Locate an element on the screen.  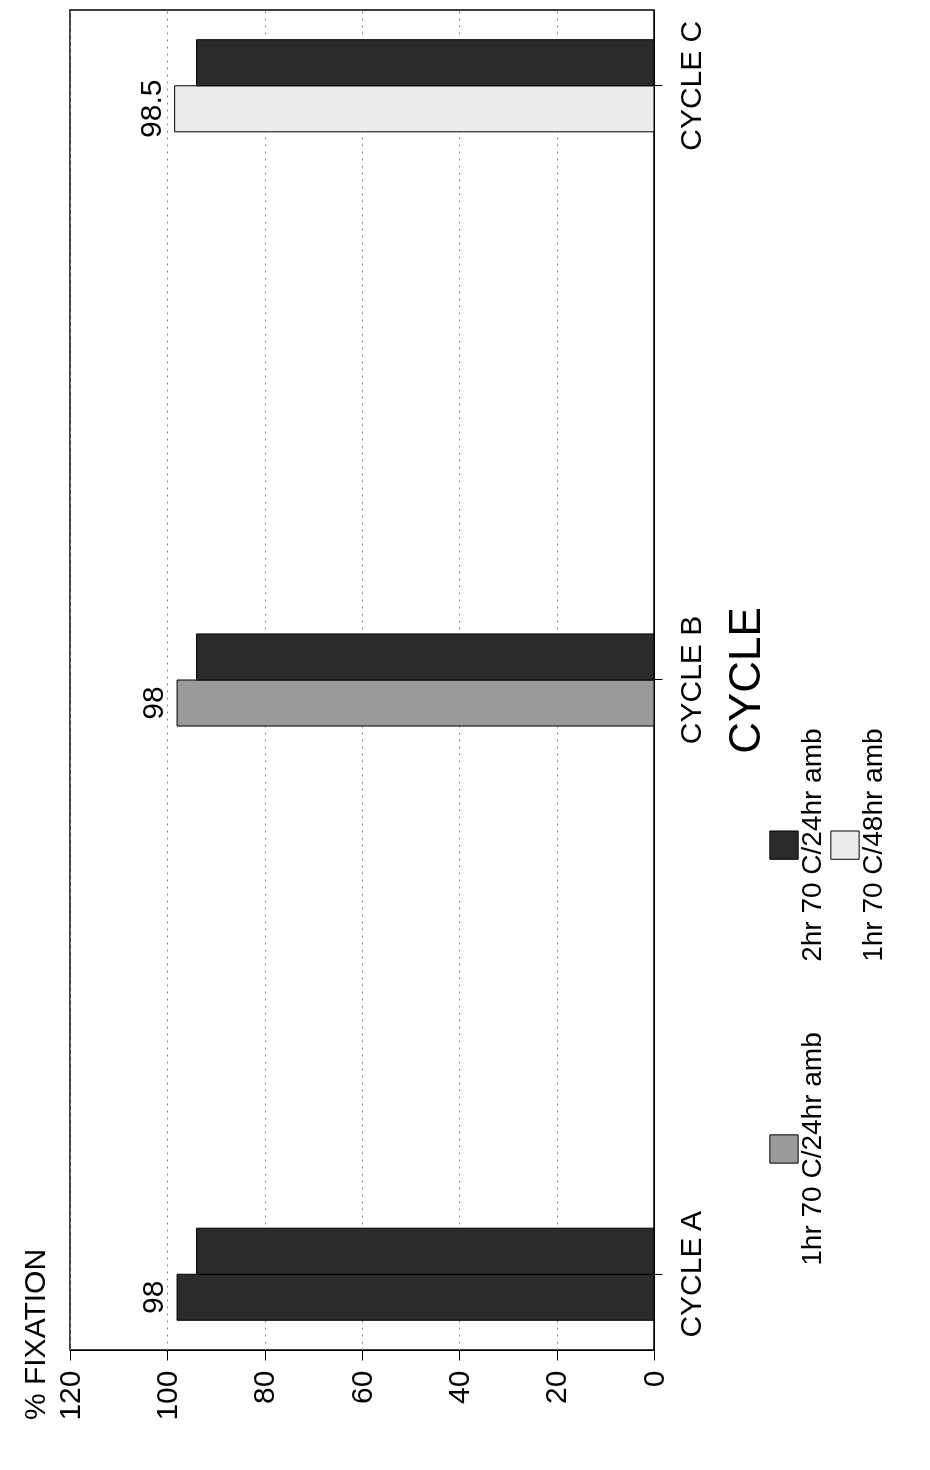
x-tick-label: 20 is located at coordinates (556, 1387).